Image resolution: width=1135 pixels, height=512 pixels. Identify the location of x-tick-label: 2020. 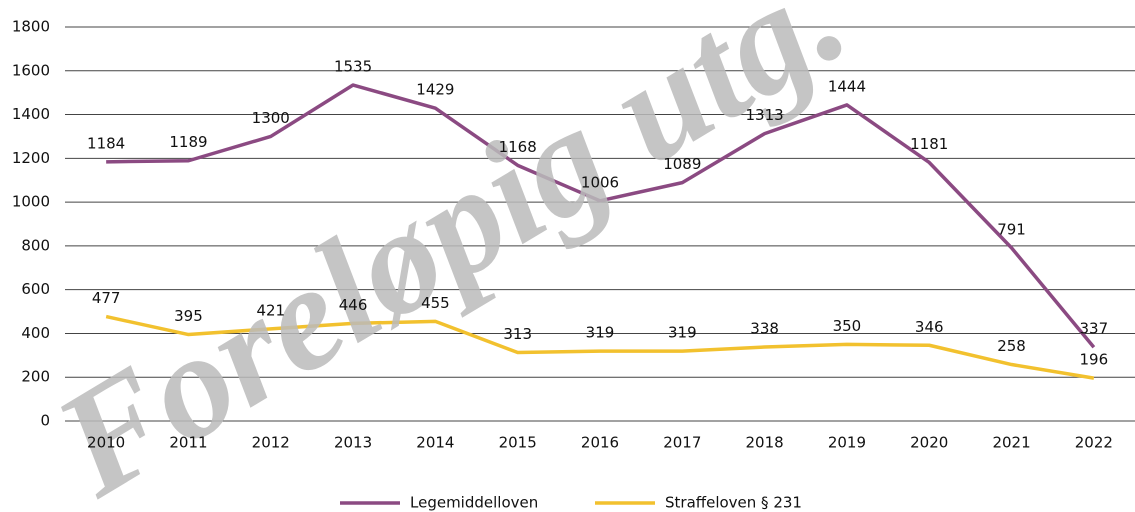
(929, 443).